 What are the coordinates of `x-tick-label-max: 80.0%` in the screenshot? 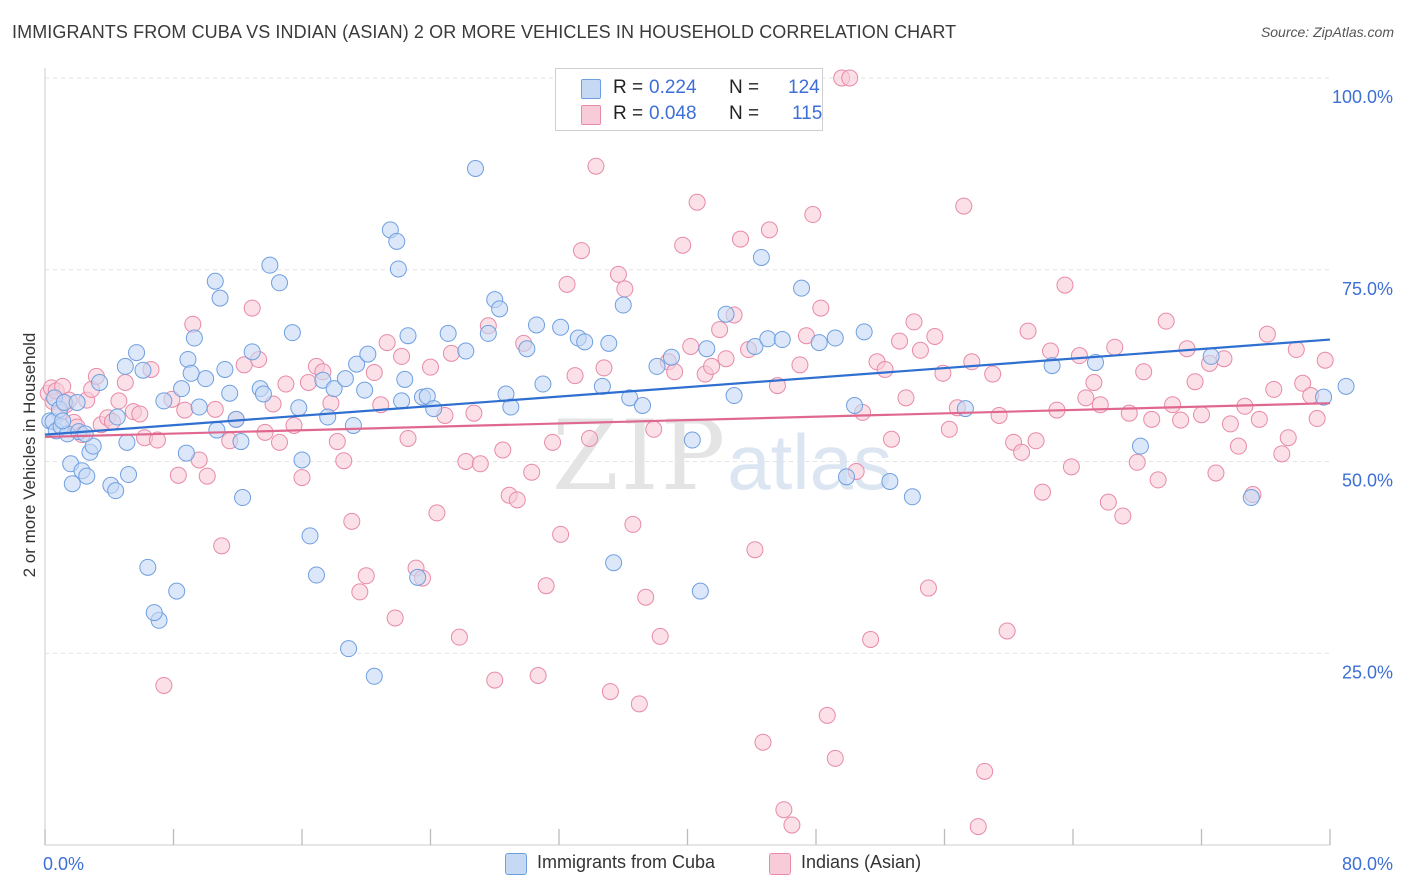 It's located at (1367, 864).